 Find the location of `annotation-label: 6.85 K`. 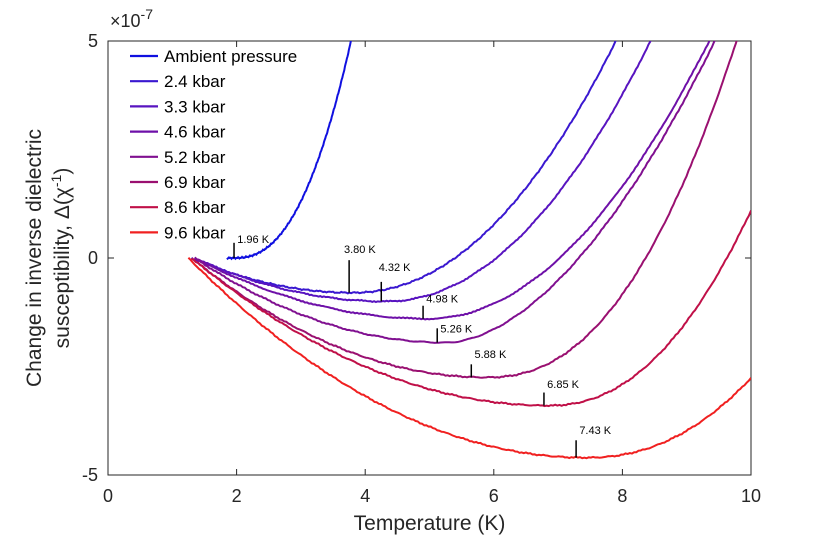

annotation-label: 6.85 K is located at coordinates (563, 385).